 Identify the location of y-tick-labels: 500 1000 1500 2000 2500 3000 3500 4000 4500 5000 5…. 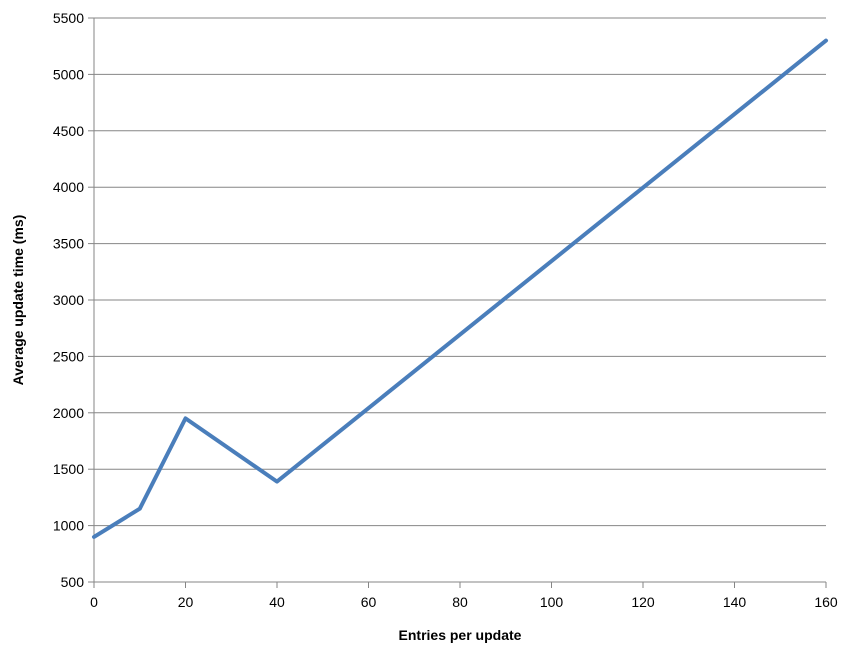
(68, 300).